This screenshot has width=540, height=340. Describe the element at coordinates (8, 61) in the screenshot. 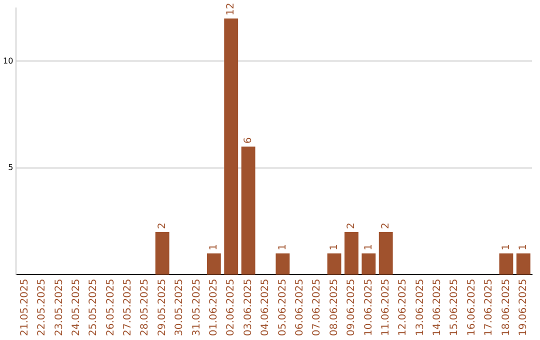

I see `y-tick-label: 10` at that location.